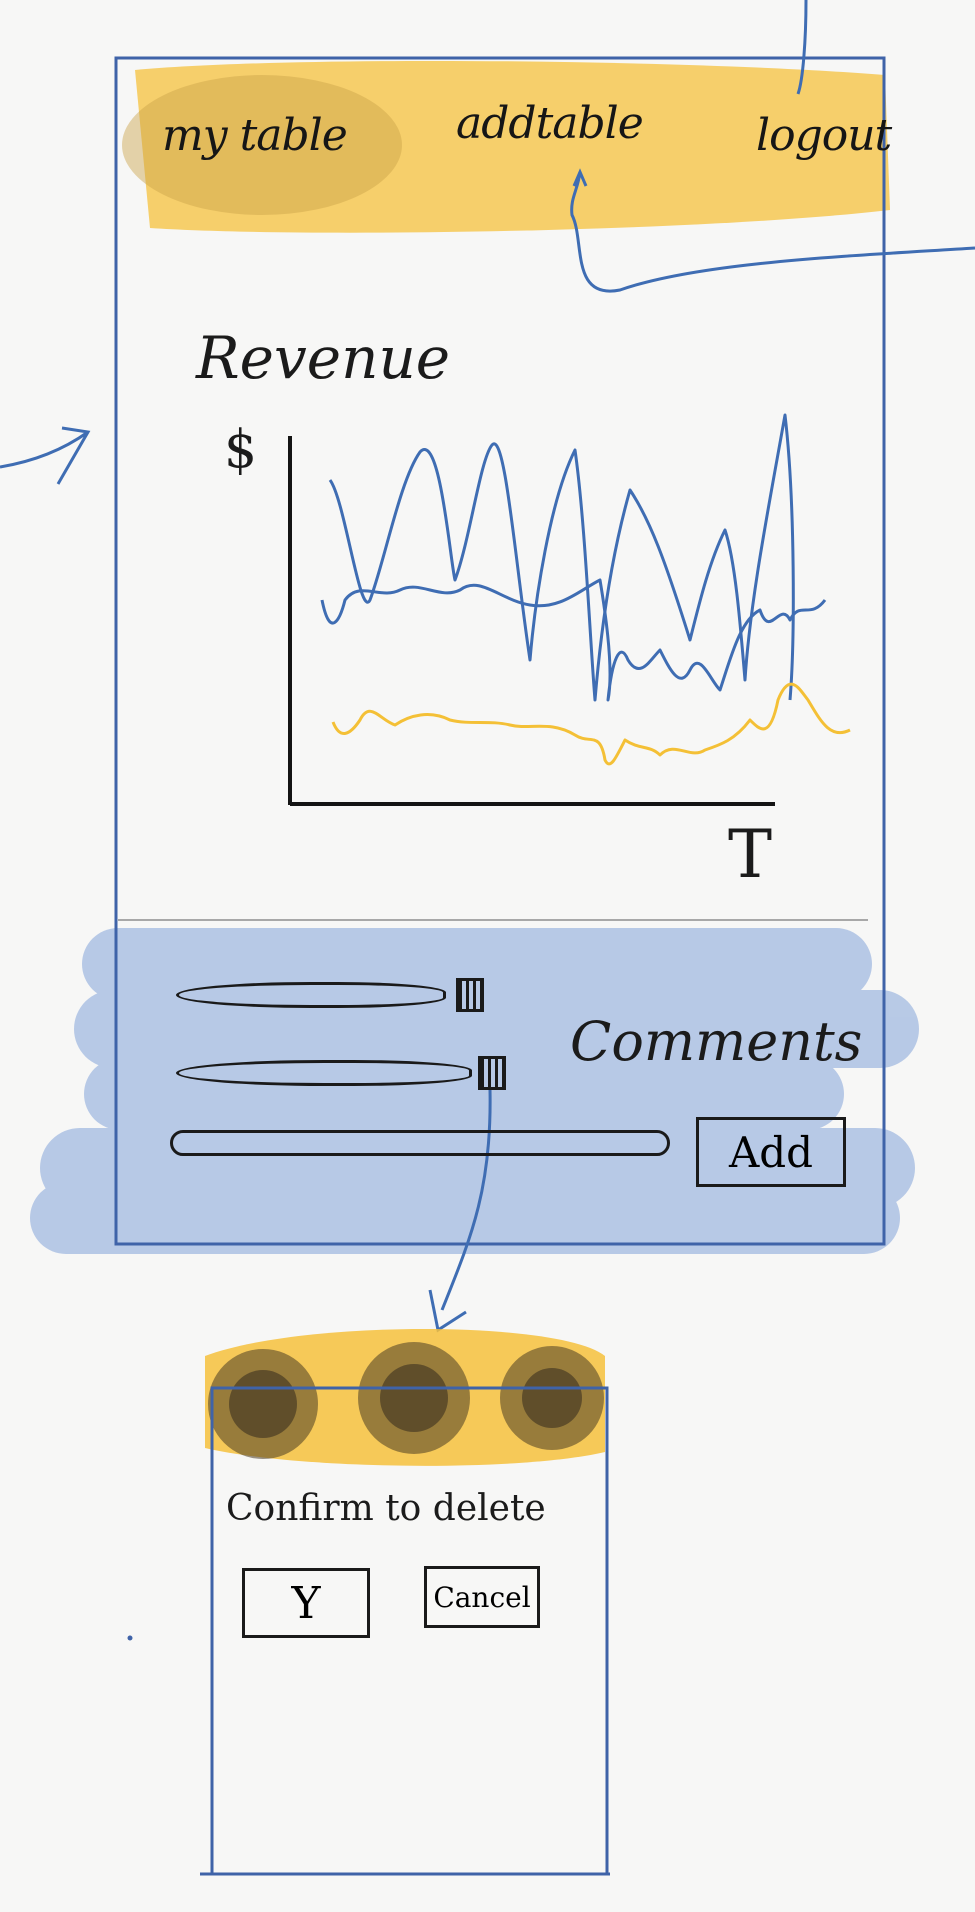 The width and height of the screenshot is (975, 1912). Describe the element at coordinates (550, 123) in the screenshot. I see `nav-item-addtable: addtable` at that location.